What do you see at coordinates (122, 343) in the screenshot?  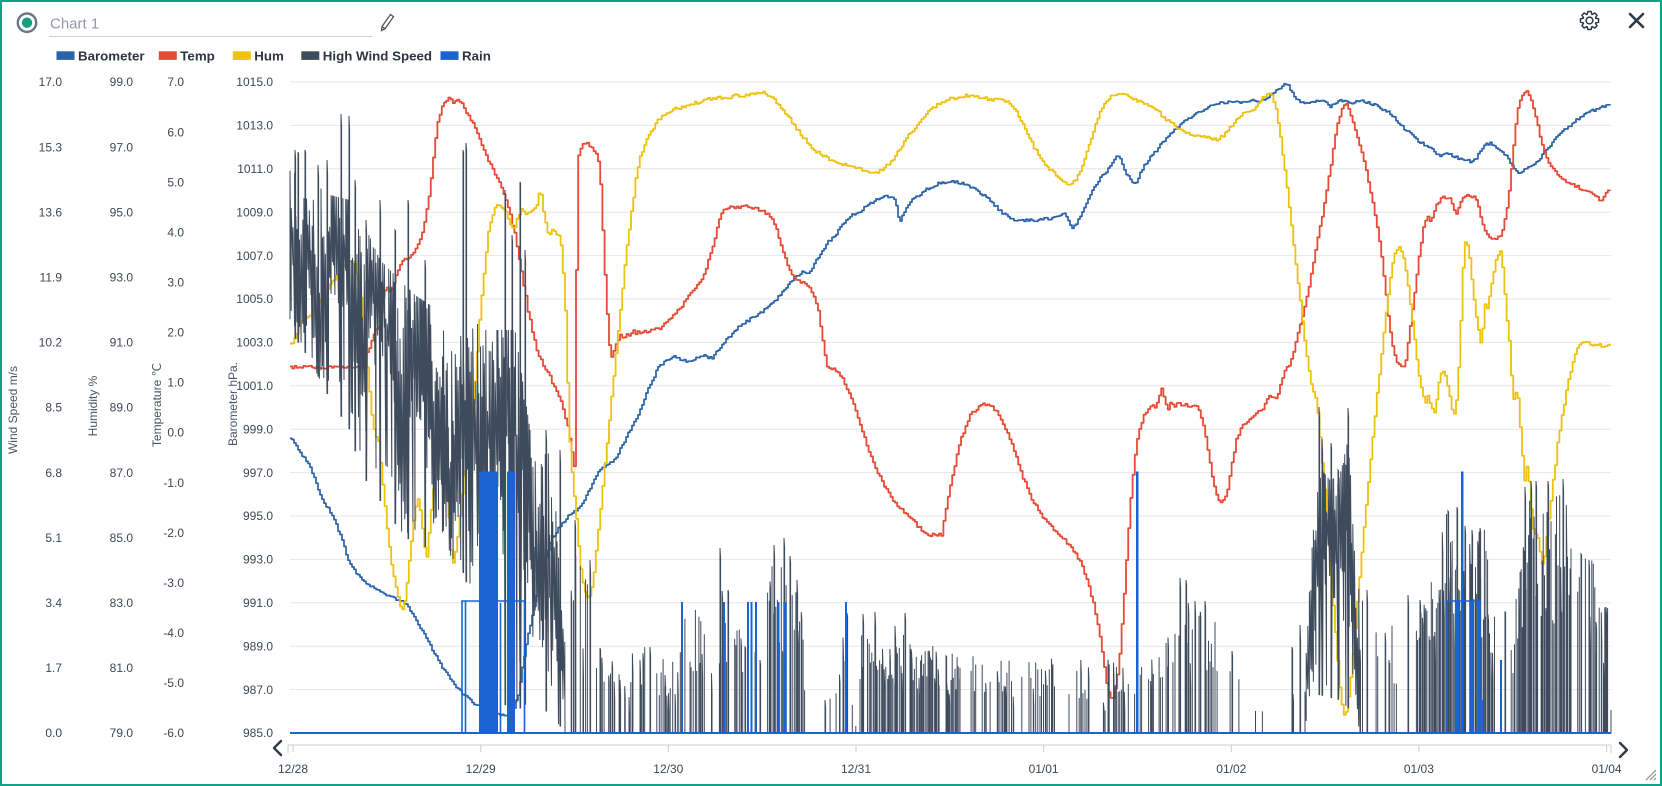 I see `svg-text: 91.0` at bounding box center [122, 343].